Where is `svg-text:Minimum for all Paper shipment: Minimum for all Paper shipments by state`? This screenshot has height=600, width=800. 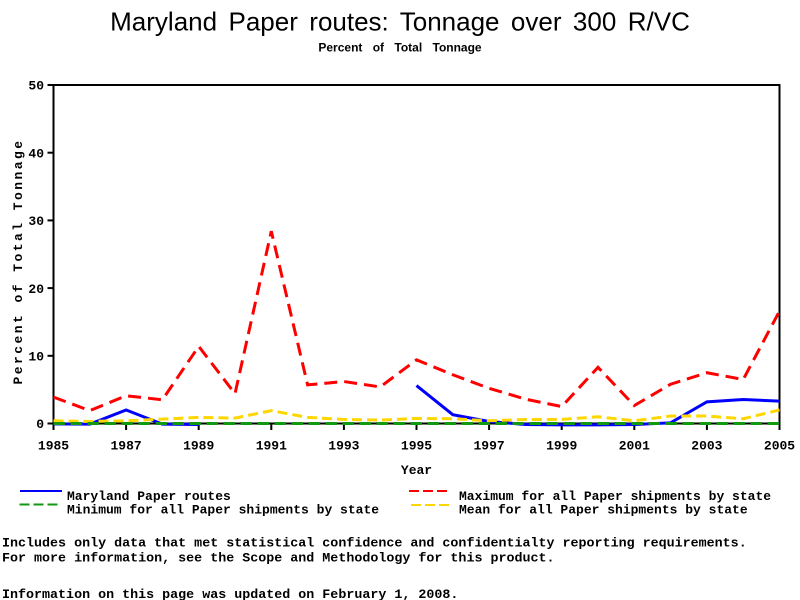 svg-text:Minimum for all Paper shipment: Minimum for all Paper shipments by state is located at coordinates (223, 510).